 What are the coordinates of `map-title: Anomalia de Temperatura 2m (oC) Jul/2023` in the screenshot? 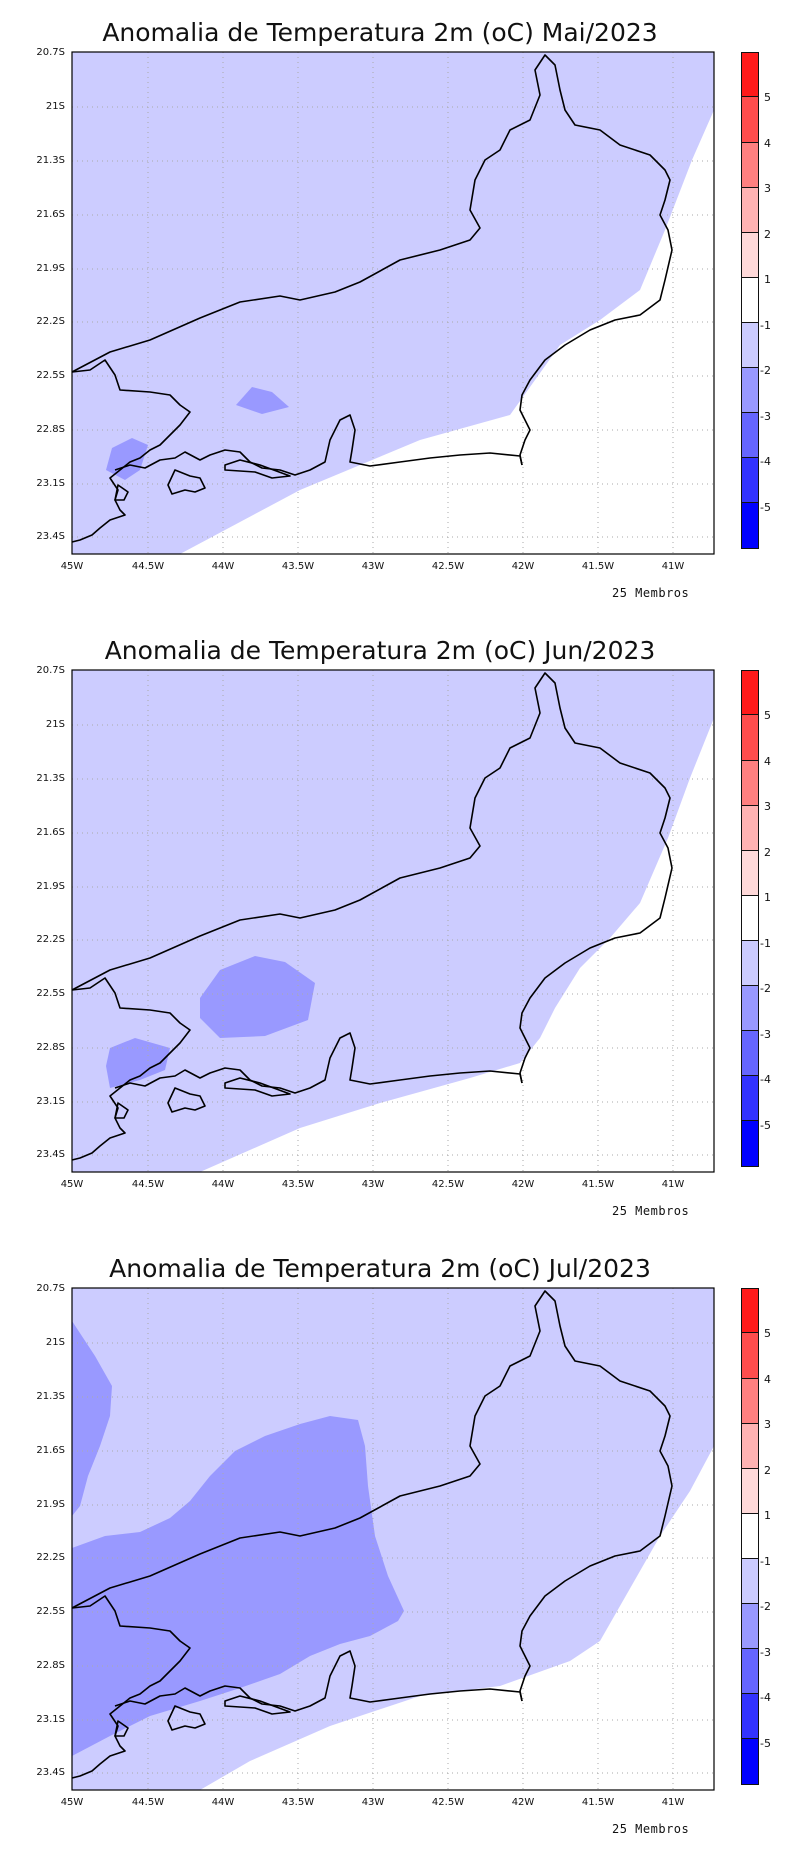 It's located at (380, 1268).